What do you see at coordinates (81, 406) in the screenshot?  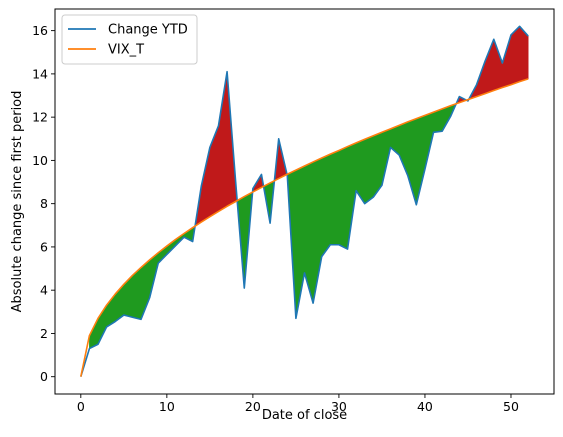 I see `x-tick-label: 0` at bounding box center [81, 406].